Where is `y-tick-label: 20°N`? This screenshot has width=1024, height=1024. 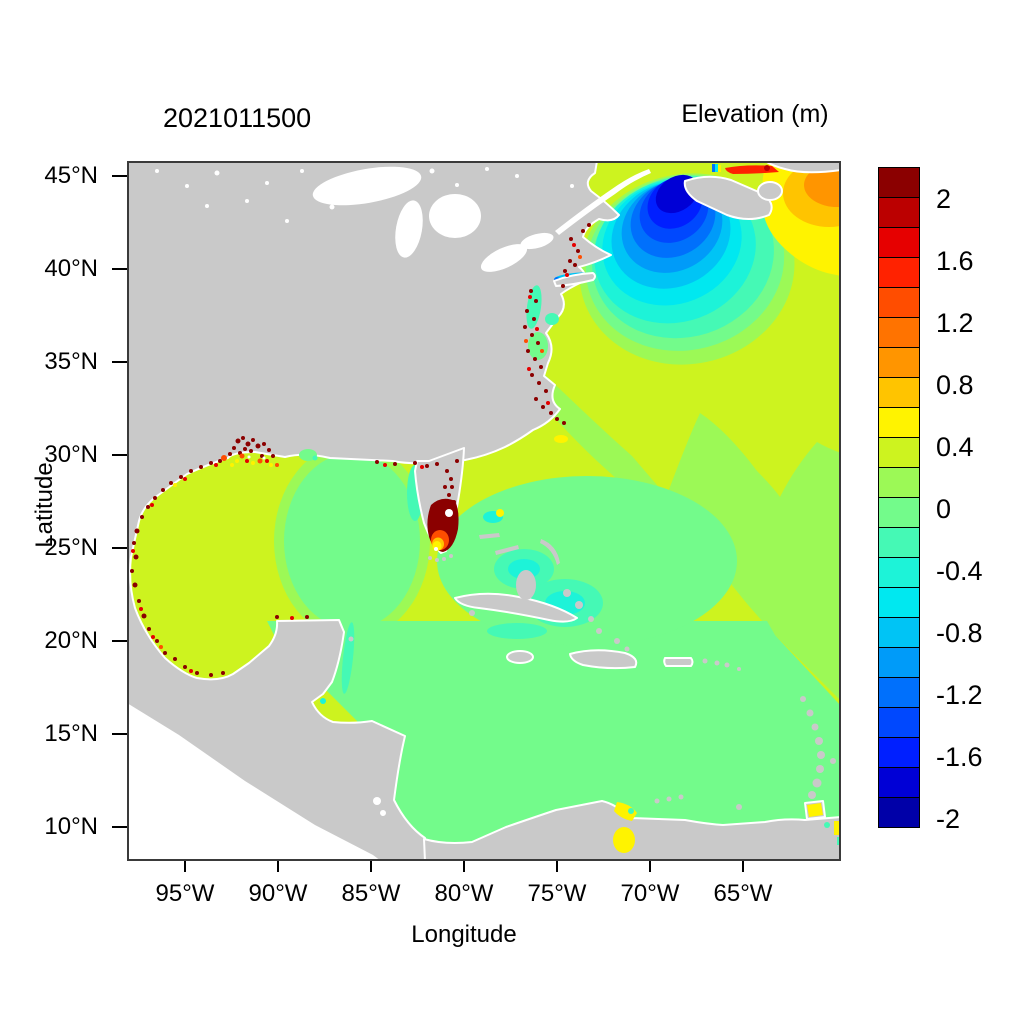 y-tick-label: 20°N is located at coordinates (71, 640).